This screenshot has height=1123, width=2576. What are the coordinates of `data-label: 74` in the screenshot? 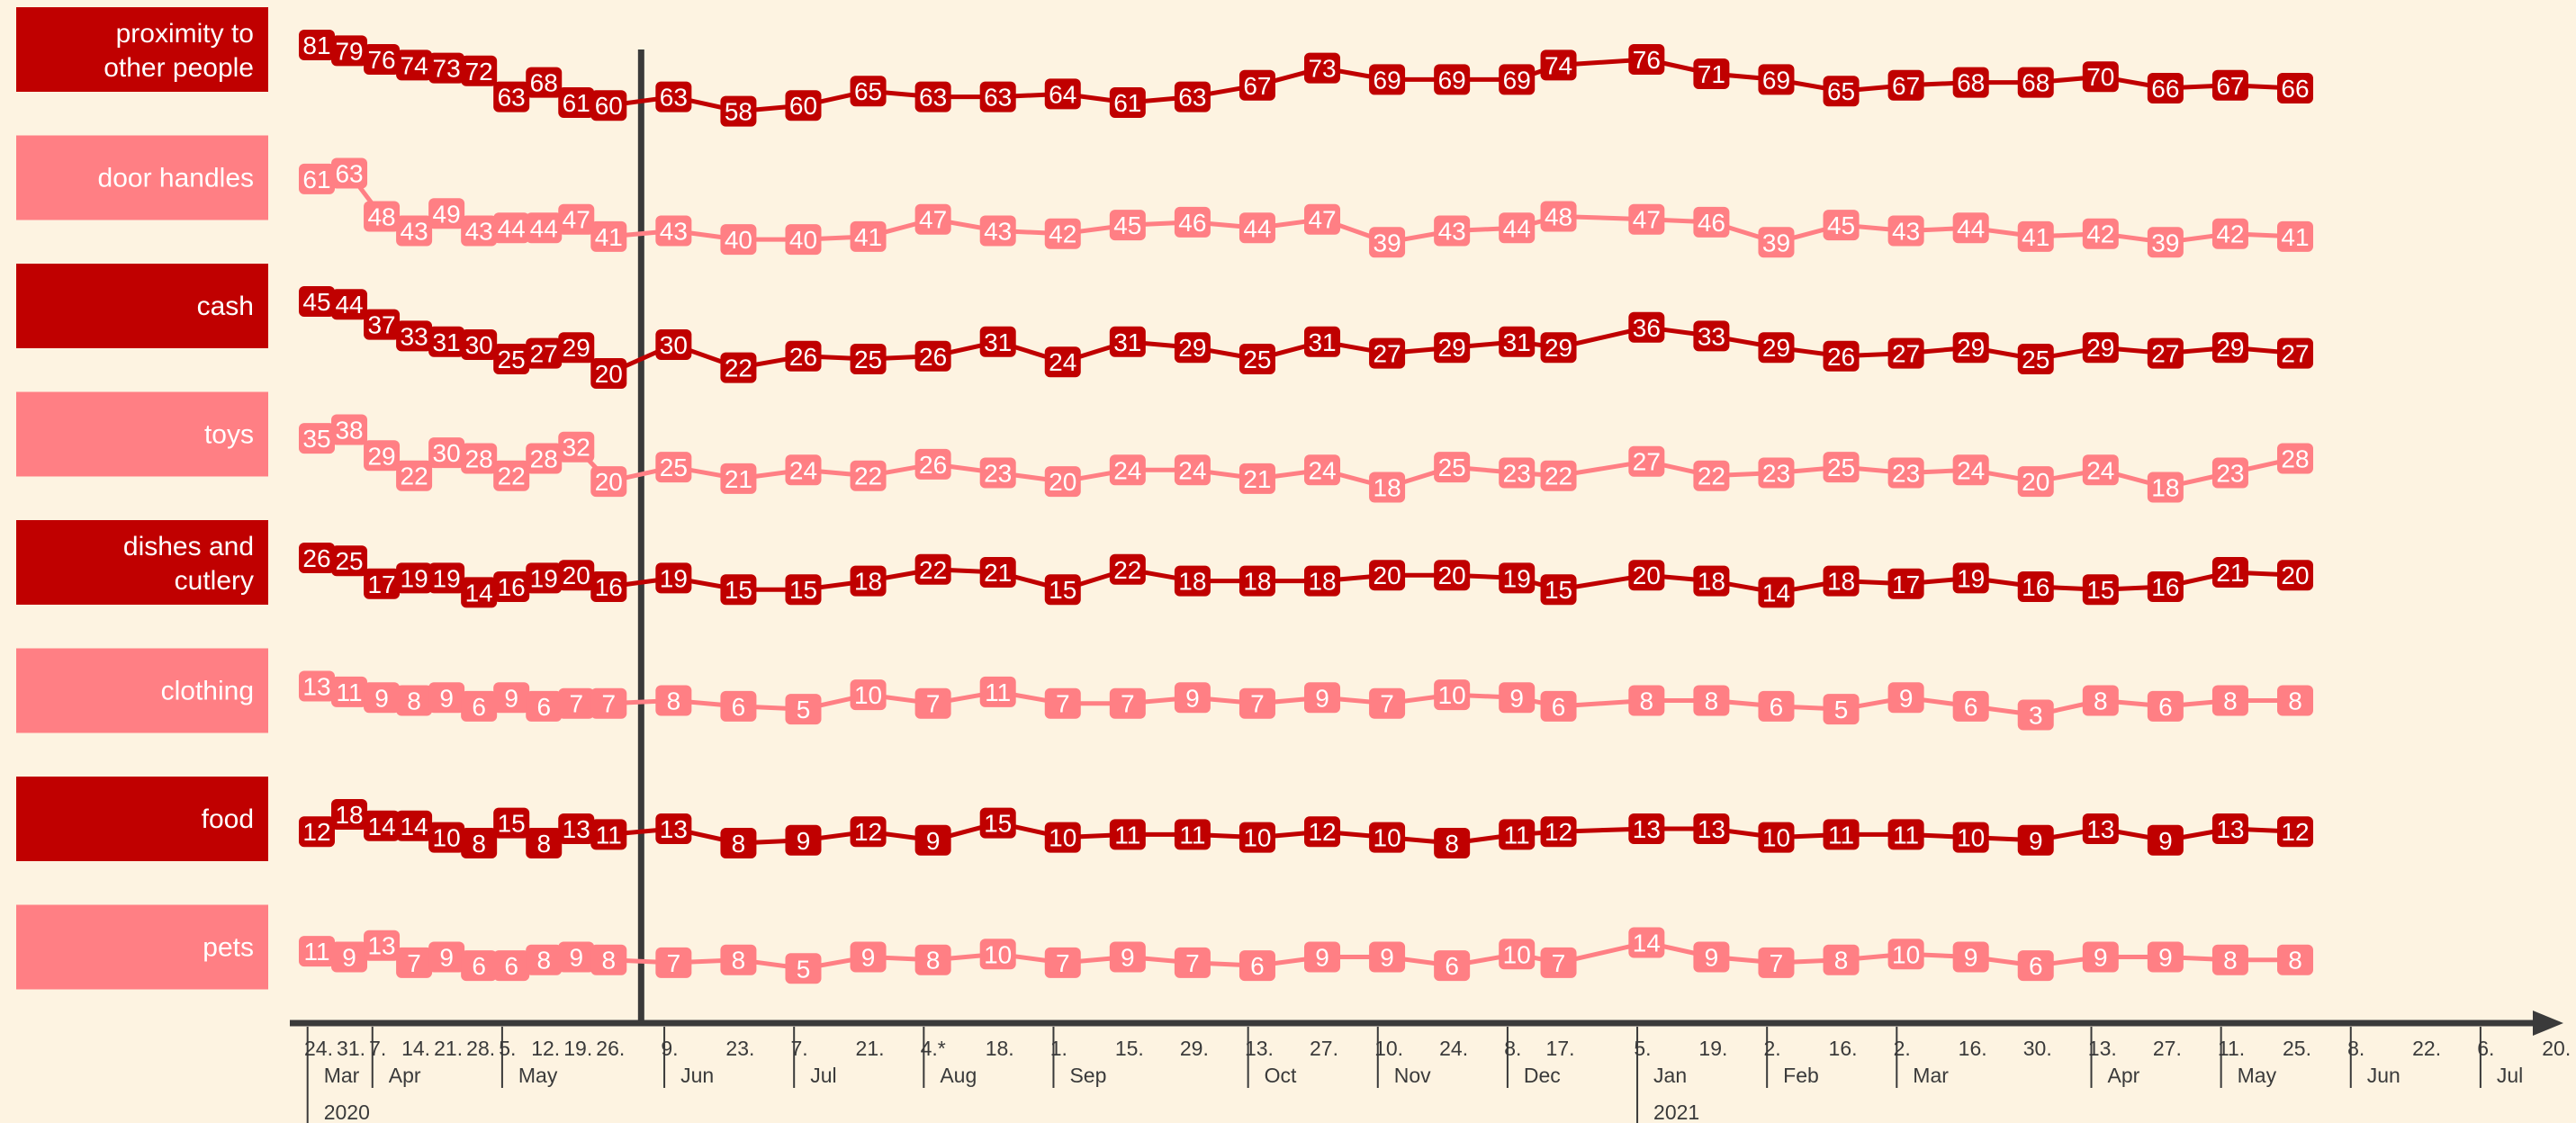 It's located at (1558, 65).